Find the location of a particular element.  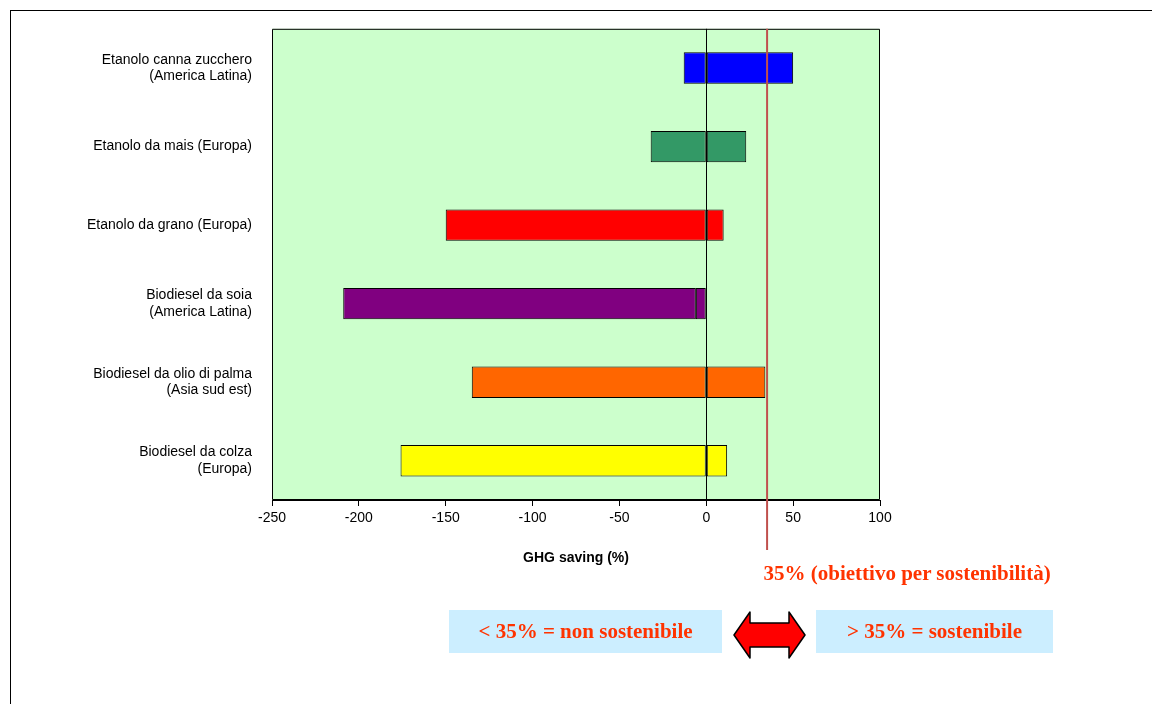

y-tick-label: Etanolo da grano (Europa) is located at coordinates (169, 223).